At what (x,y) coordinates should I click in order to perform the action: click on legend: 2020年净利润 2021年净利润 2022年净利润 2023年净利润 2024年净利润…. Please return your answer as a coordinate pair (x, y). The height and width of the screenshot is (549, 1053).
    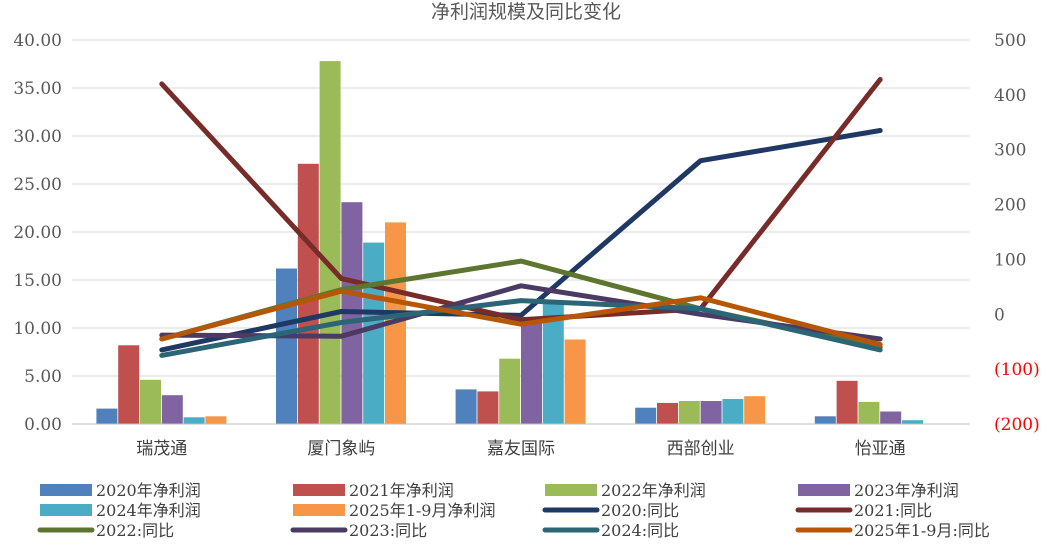
    Looking at the image, I should click on (513, 510).